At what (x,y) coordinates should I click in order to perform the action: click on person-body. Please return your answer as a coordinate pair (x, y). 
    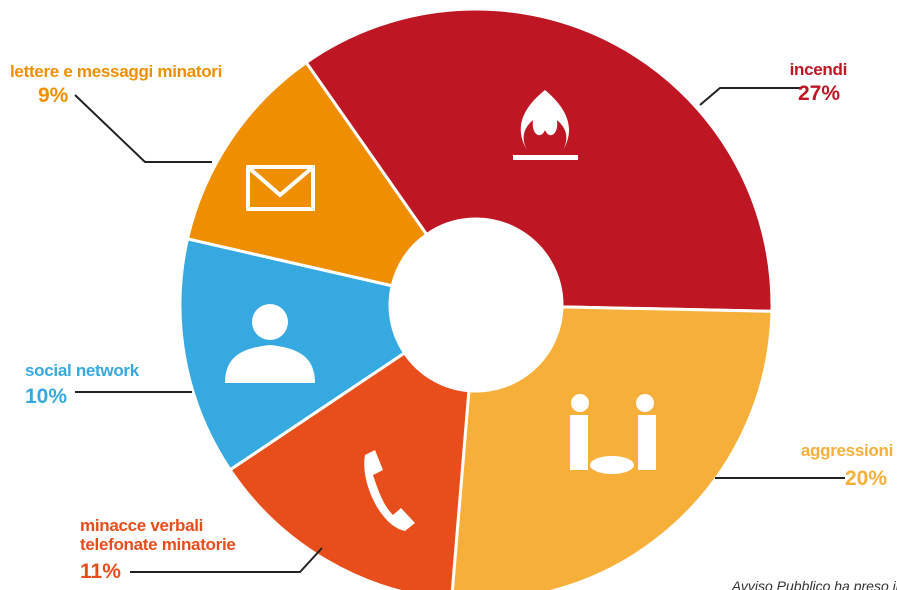
    Looking at the image, I should click on (270, 364).